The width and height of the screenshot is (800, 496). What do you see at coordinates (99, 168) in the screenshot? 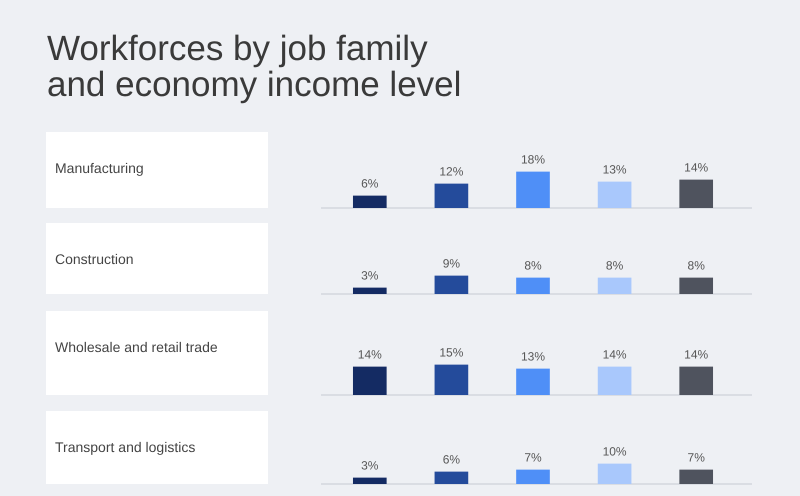
I see `y-axis-title: Manufacturing` at bounding box center [99, 168].